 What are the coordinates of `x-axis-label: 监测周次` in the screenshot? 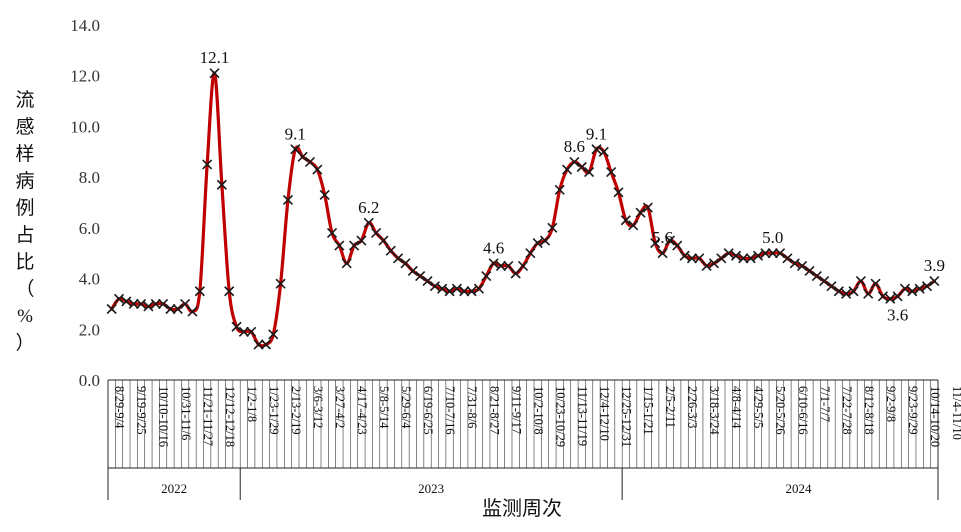 It's located at (522, 508).